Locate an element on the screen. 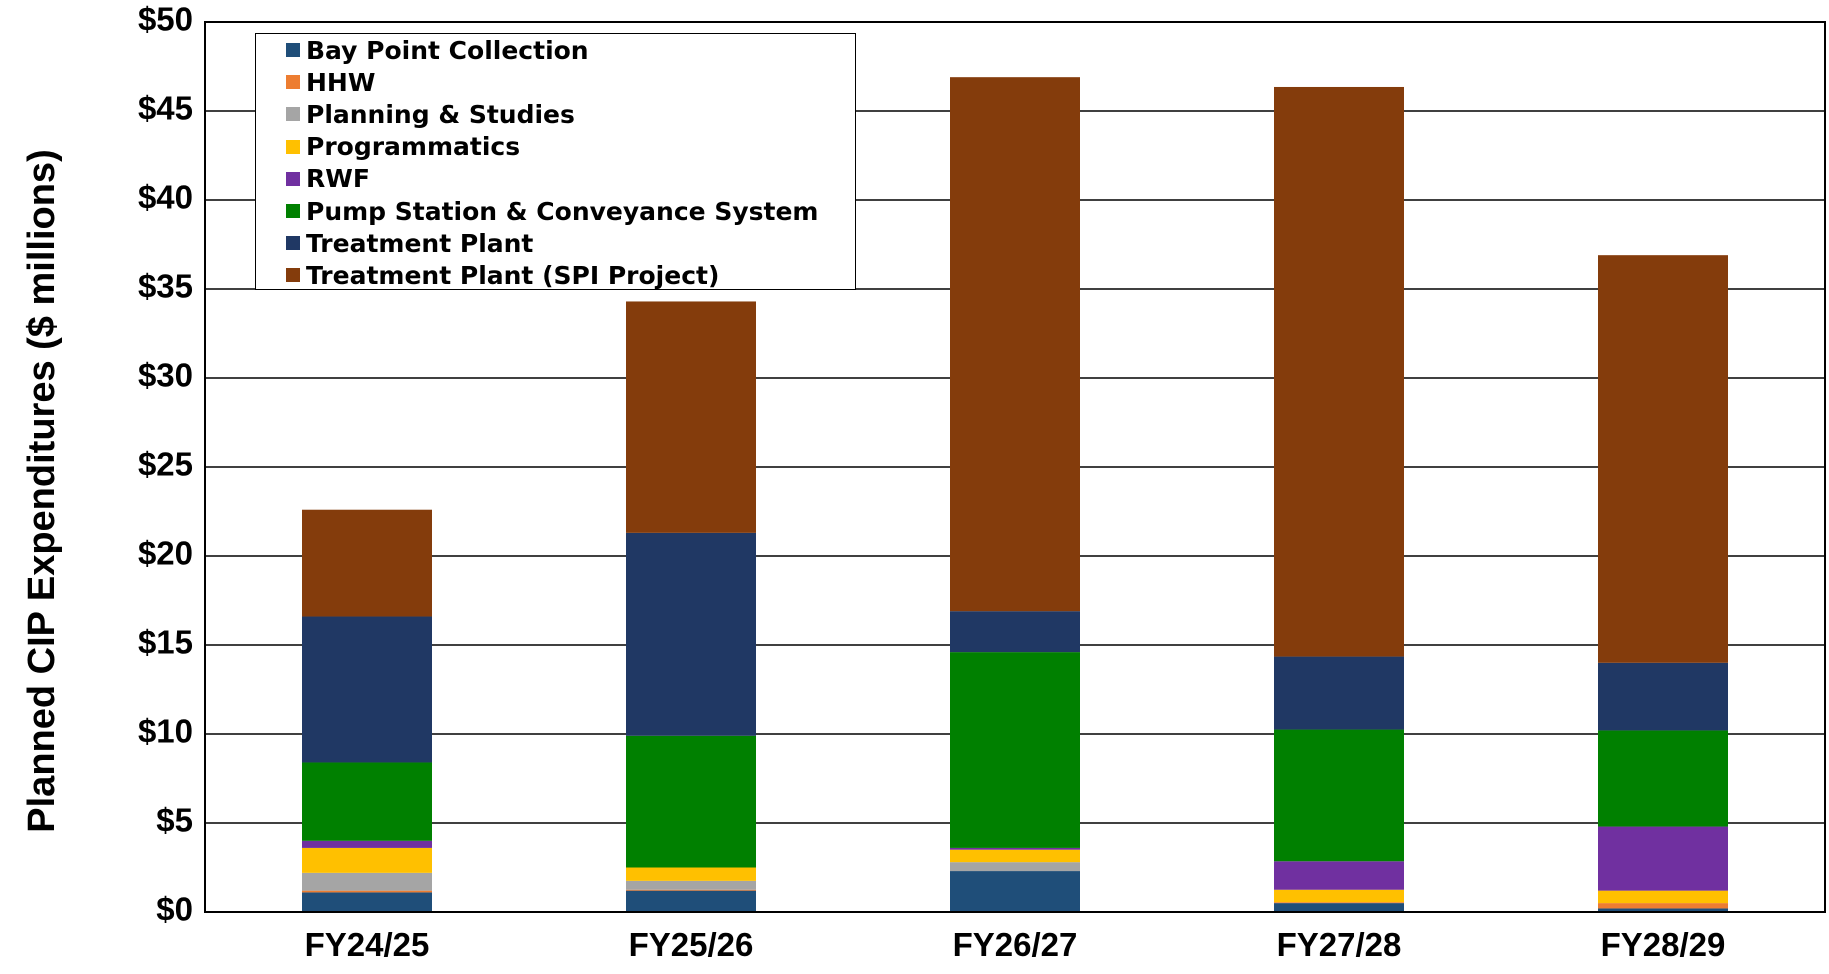 The height and width of the screenshot is (974, 1829). y-tick-label: $20 is located at coordinates (165, 553).